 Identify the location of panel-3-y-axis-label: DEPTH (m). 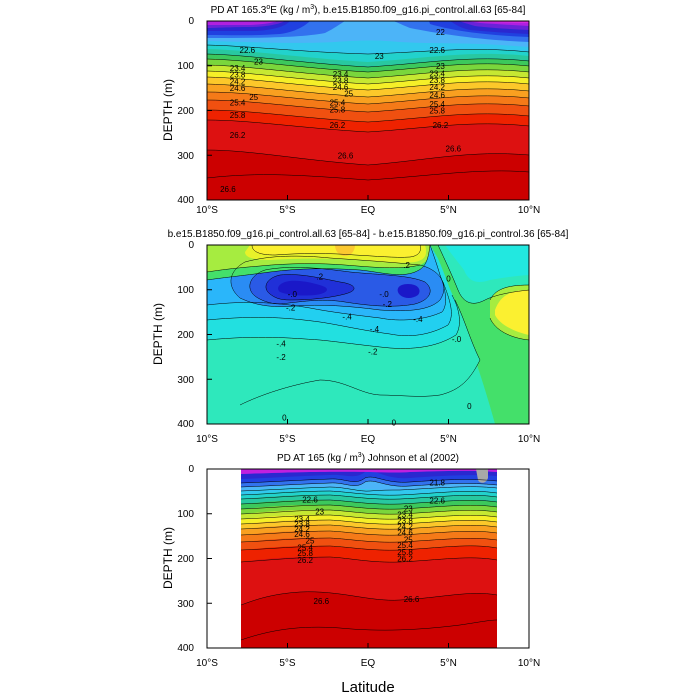
(168, 558).